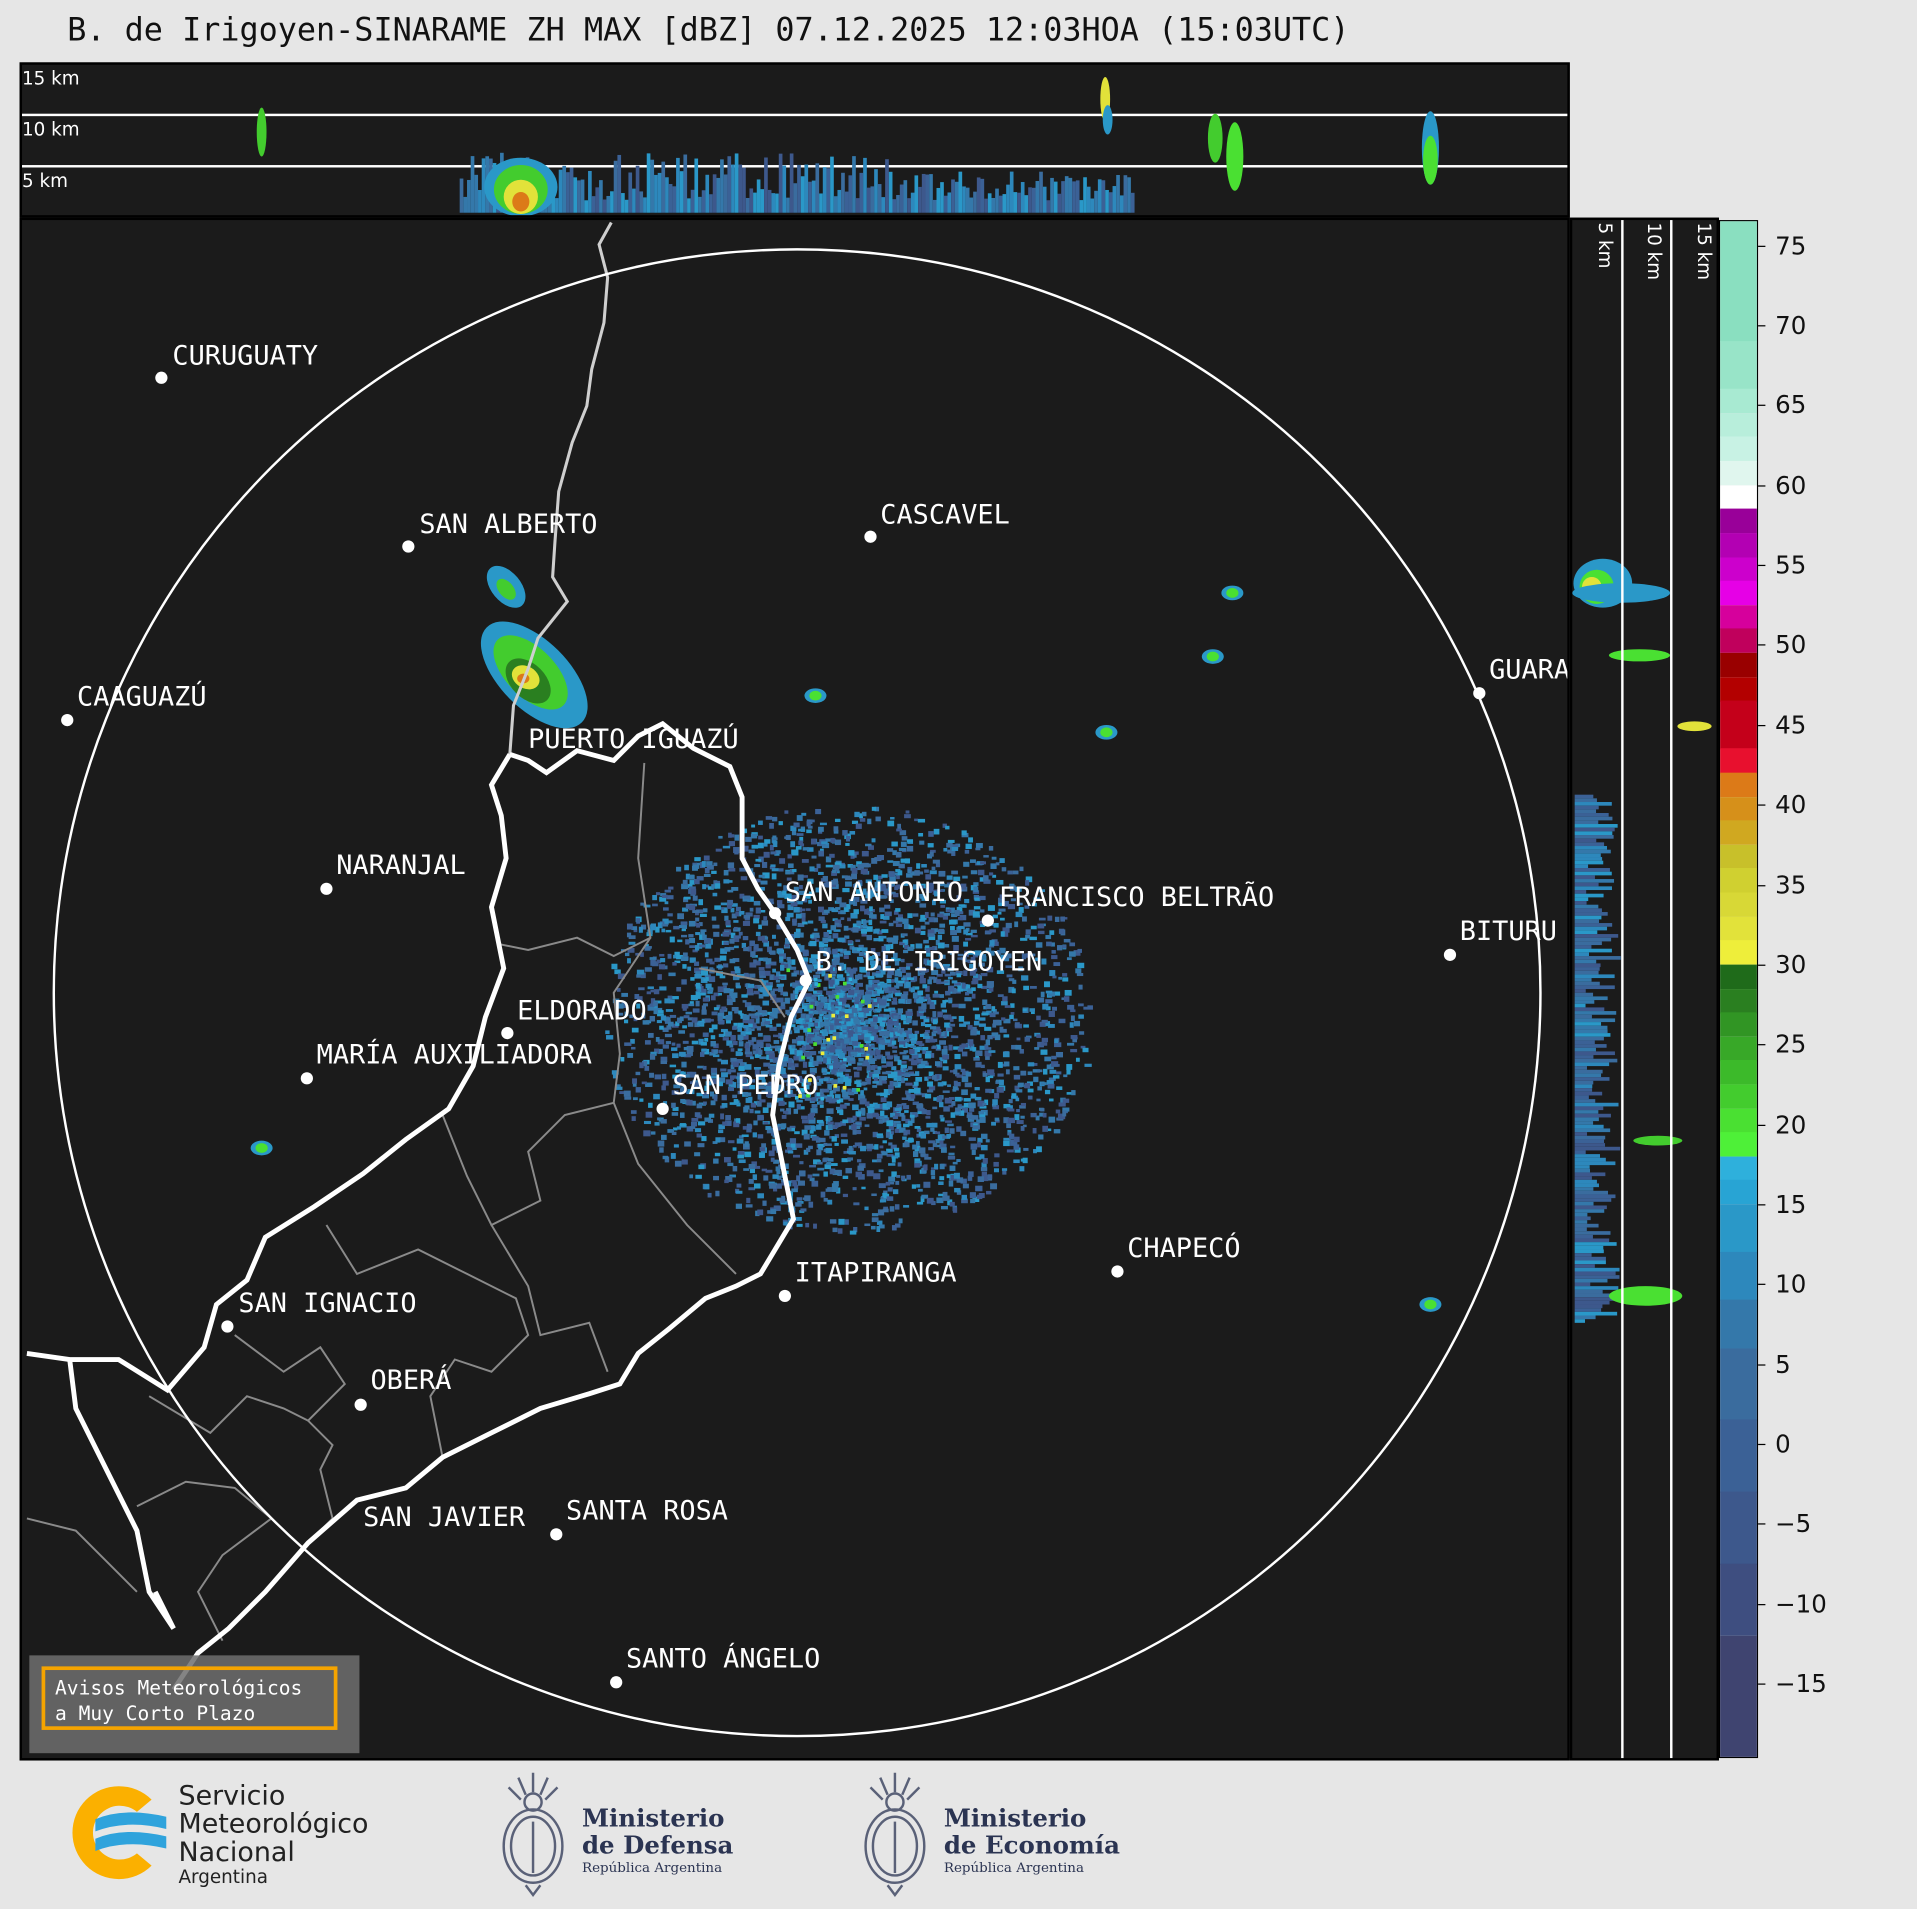 This screenshot has height=1909, width=1917. Describe the element at coordinates (194, 1704) in the screenshot. I see `avisos-link-box: Avisos Meteorológicos a Muy Corto Plazo` at that location.